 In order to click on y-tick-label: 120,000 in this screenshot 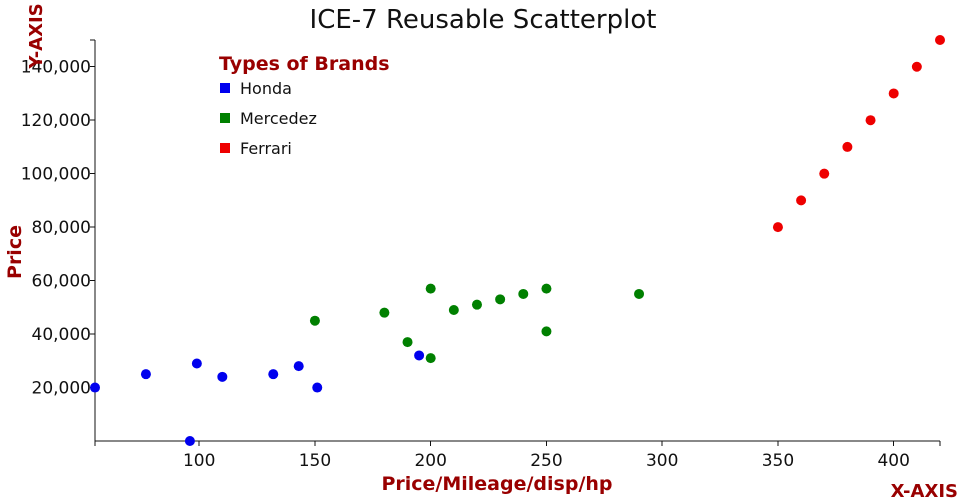, I will do `click(56, 121)`.